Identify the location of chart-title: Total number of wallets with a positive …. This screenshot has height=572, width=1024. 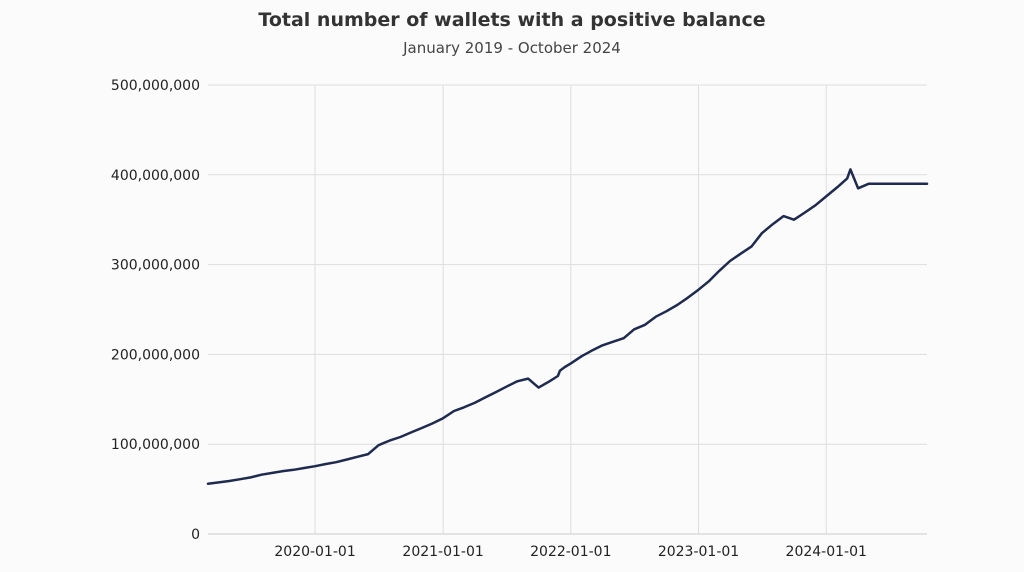
(512, 20).